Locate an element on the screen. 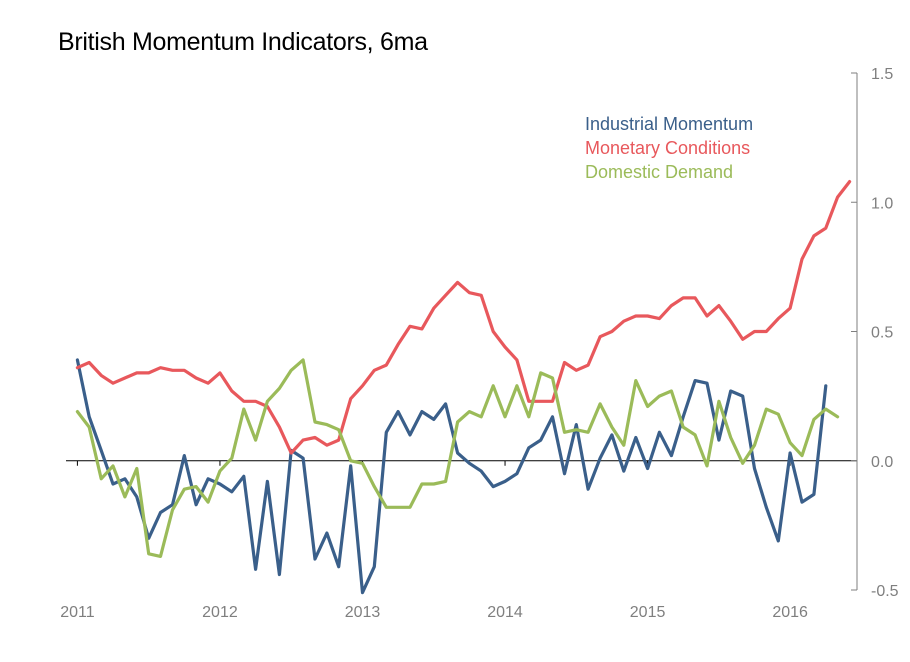 The image size is (910, 662). y-tick-label: 0.0 is located at coordinates (882, 462).